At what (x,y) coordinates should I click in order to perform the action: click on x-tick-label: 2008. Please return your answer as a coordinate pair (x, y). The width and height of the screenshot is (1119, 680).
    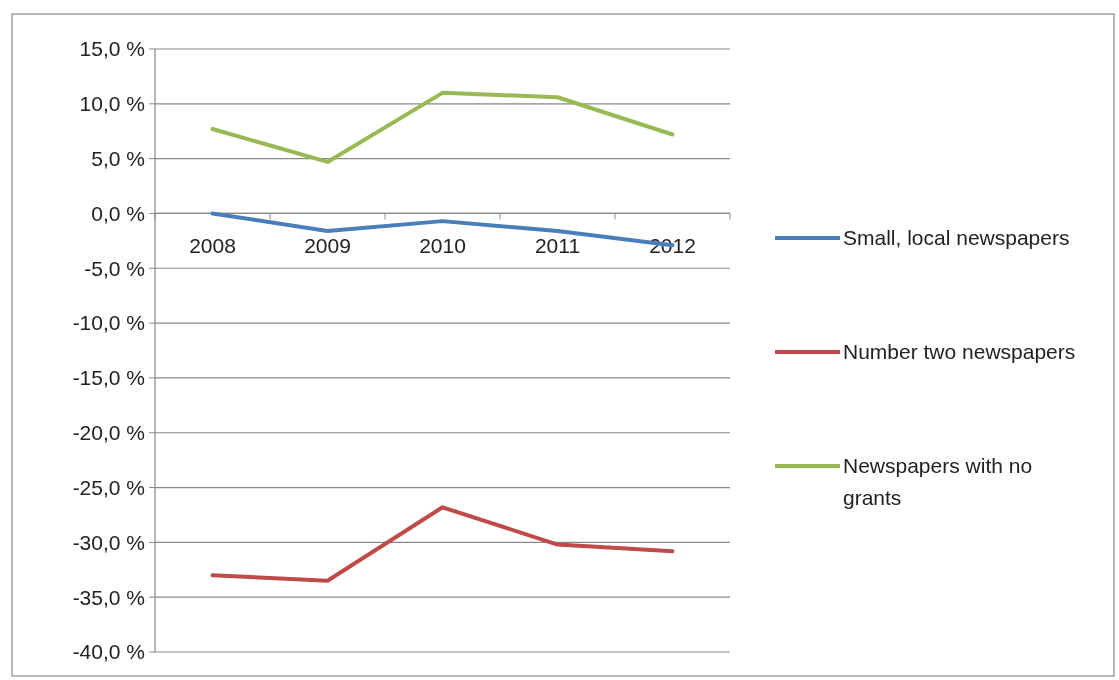
    Looking at the image, I should click on (212, 246).